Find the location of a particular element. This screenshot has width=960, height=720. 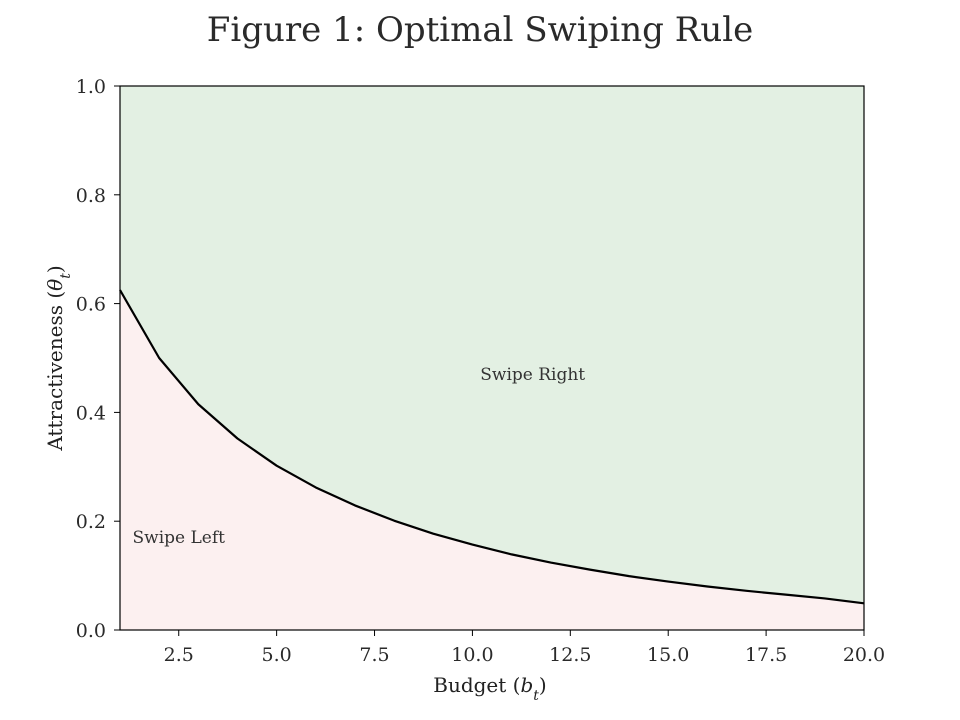

chart-title: Figure 1: Optimal Swiping Rule is located at coordinates (480, 30).